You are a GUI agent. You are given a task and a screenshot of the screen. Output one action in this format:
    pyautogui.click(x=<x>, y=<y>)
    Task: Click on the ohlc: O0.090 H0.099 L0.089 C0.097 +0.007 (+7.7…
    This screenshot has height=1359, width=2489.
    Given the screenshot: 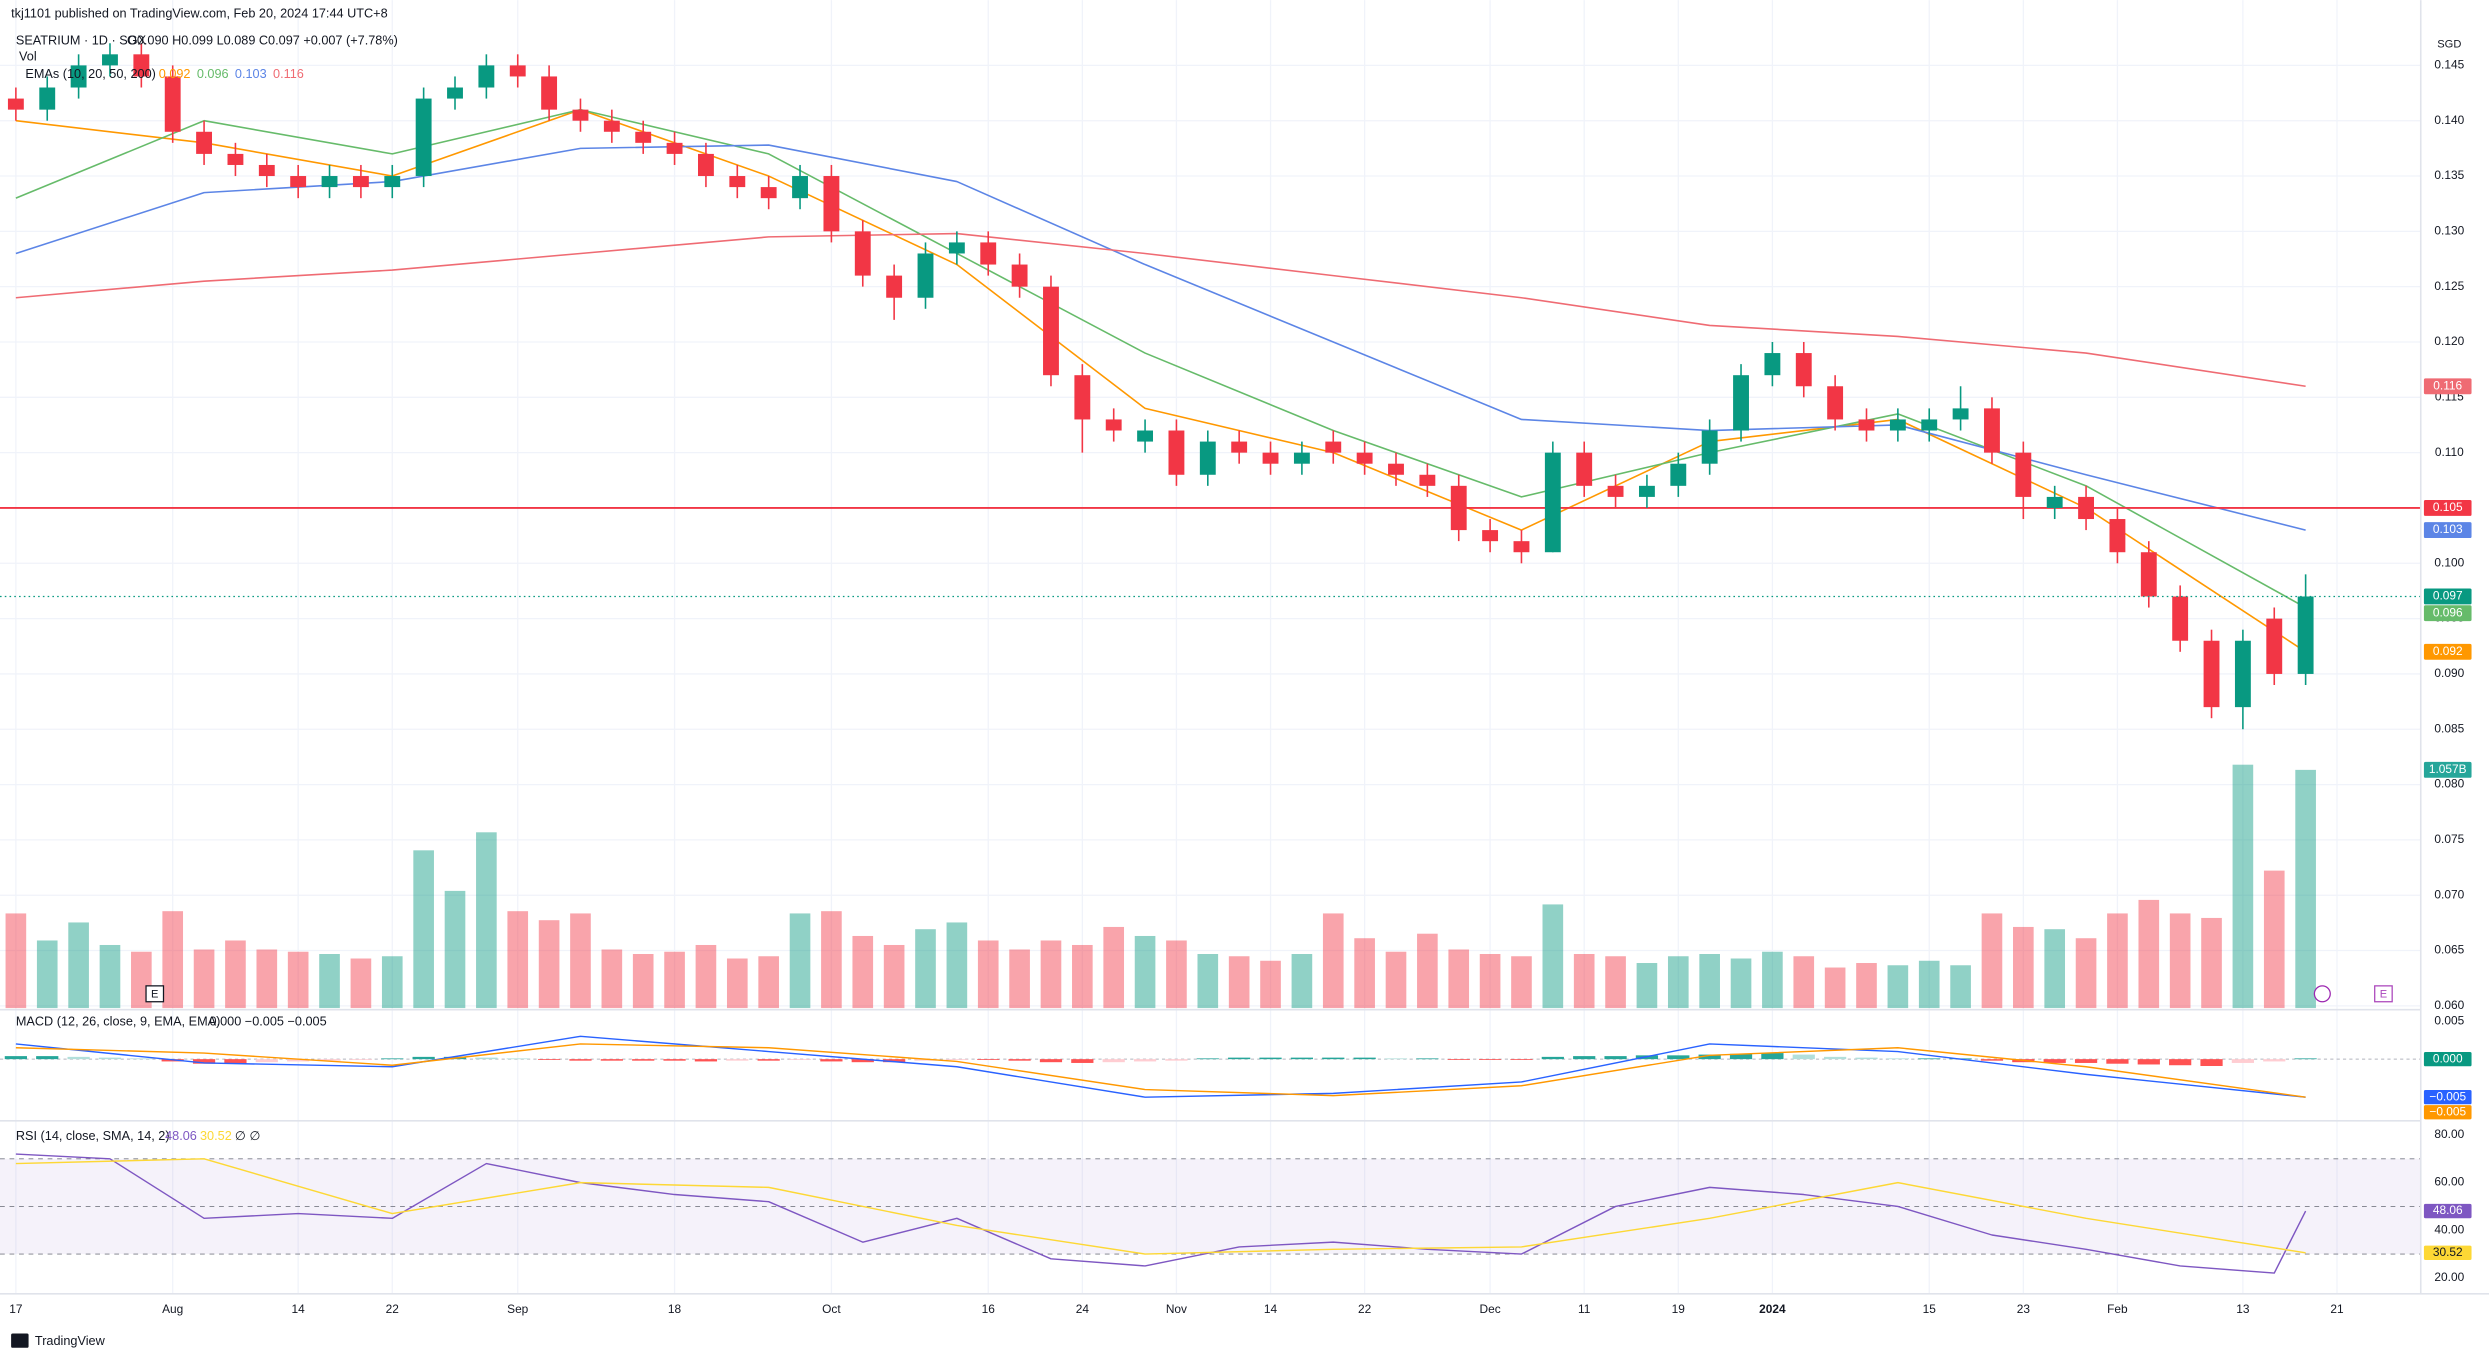 What is the action you would take?
    pyautogui.click(x=262, y=41)
    